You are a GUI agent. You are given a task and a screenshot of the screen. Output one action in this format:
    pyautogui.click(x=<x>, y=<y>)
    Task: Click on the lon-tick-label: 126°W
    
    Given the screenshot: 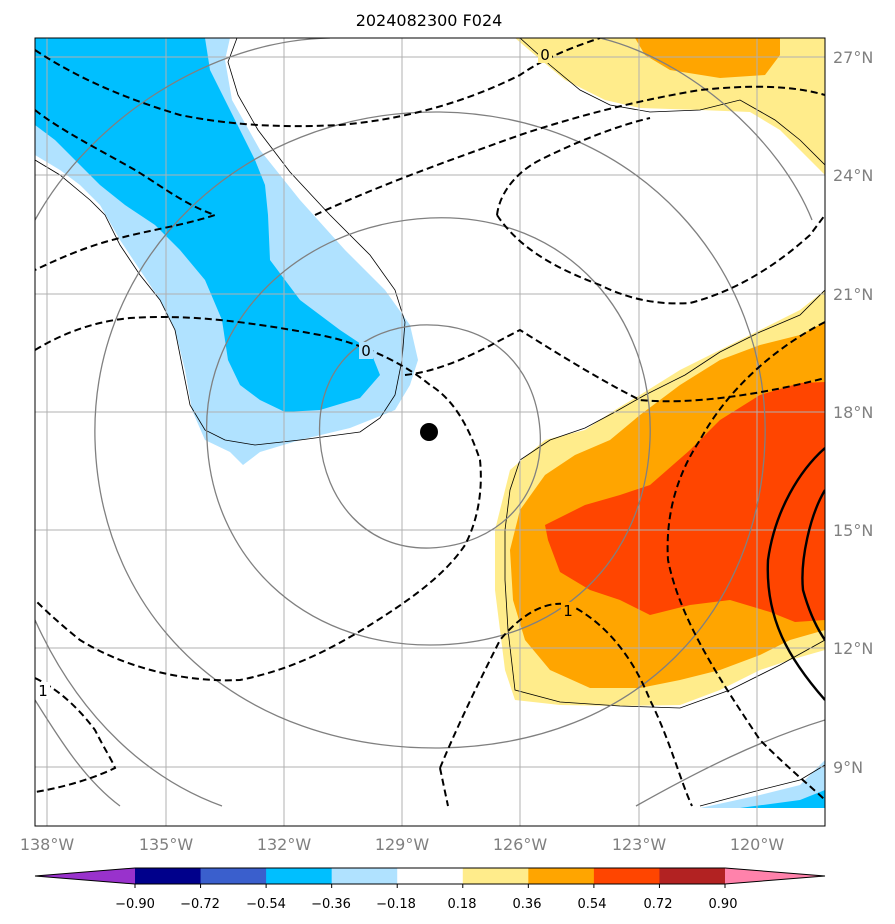 What is the action you would take?
    pyautogui.click(x=520, y=844)
    